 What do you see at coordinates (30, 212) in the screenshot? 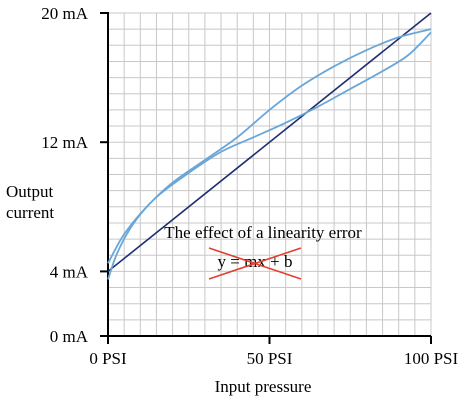
I see `y-axis-title-line-2: current` at bounding box center [30, 212].